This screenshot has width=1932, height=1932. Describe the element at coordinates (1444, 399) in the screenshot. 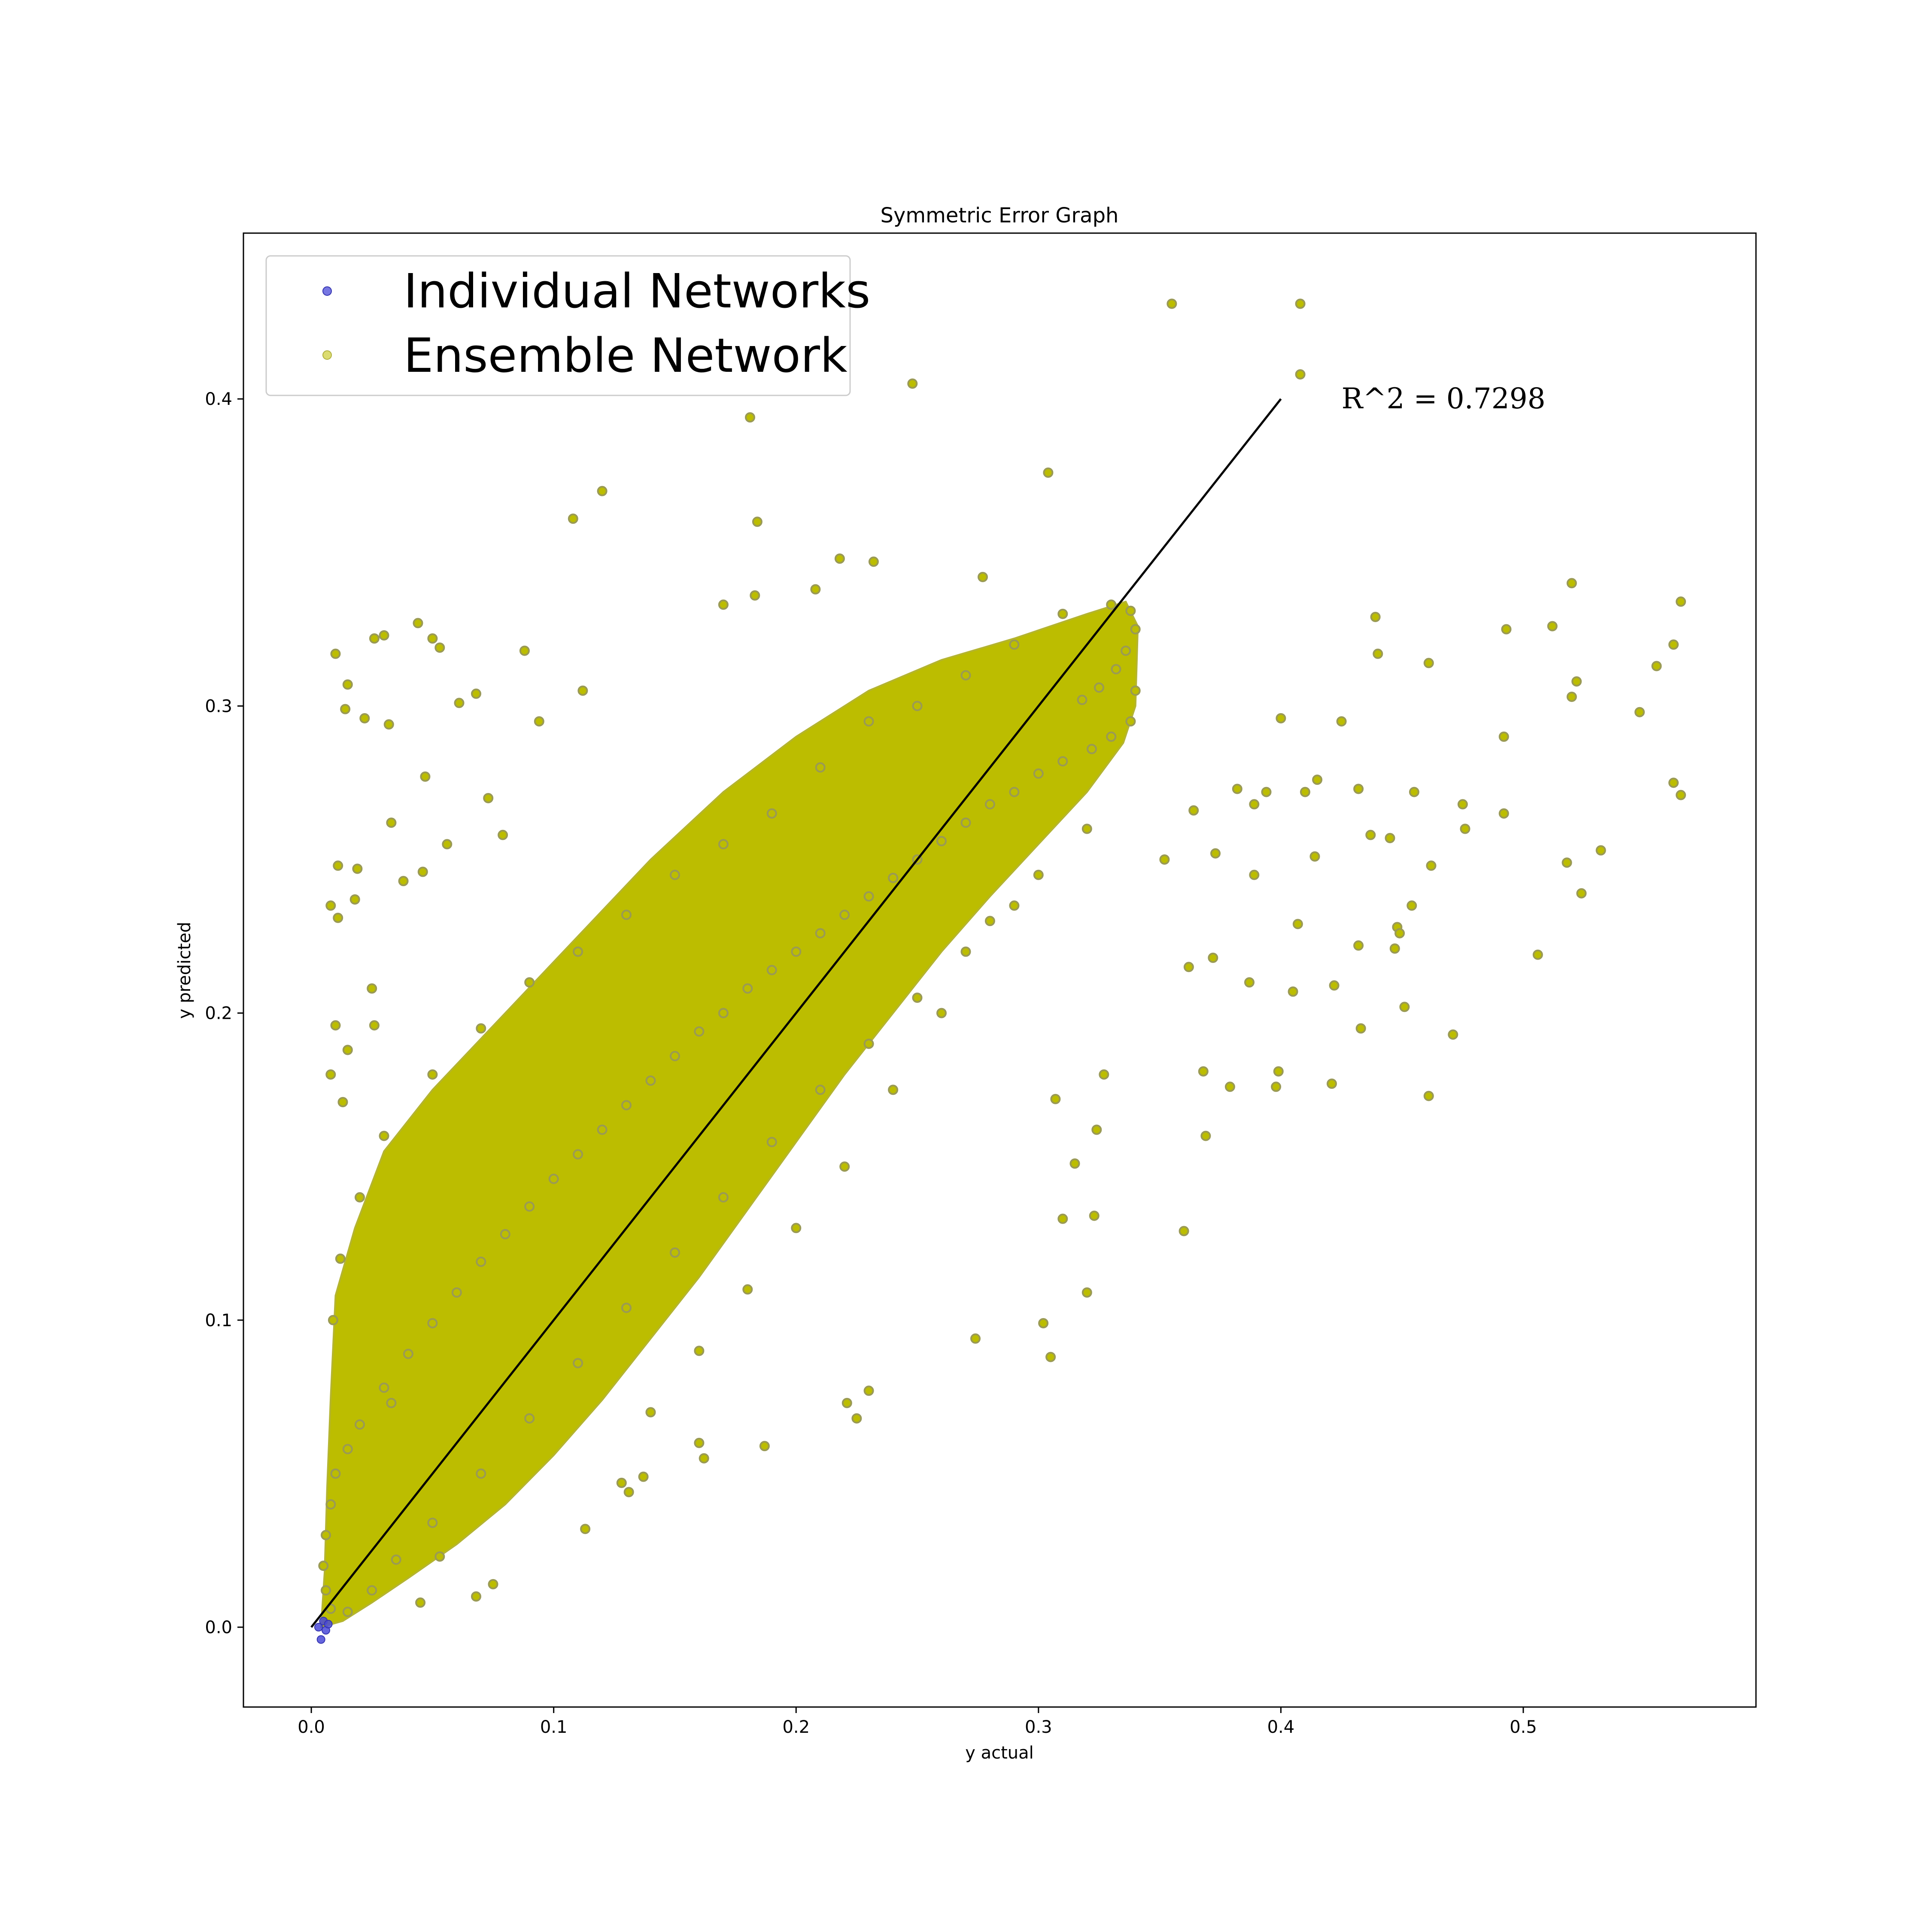

I see `r-squared-annotation: R^2 = 0.7298` at that location.